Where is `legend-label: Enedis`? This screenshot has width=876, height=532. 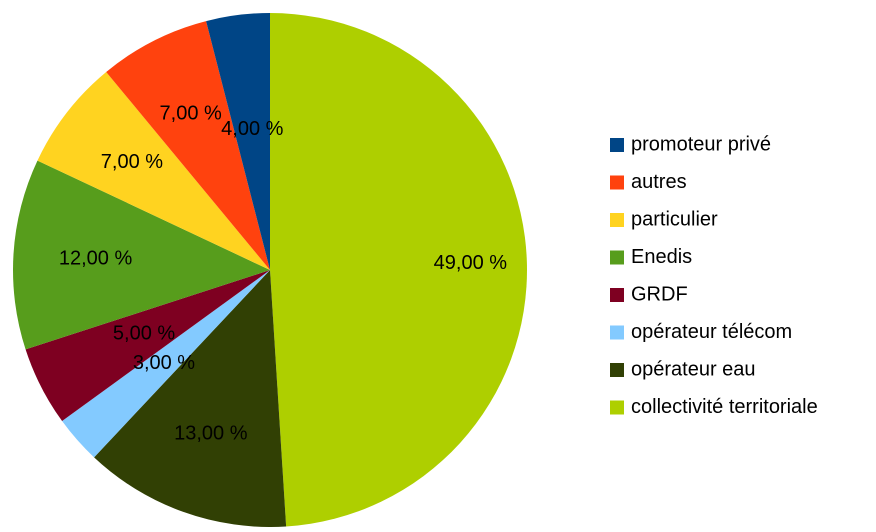
legend-label: Enedis is located at coordinates (661, 257).